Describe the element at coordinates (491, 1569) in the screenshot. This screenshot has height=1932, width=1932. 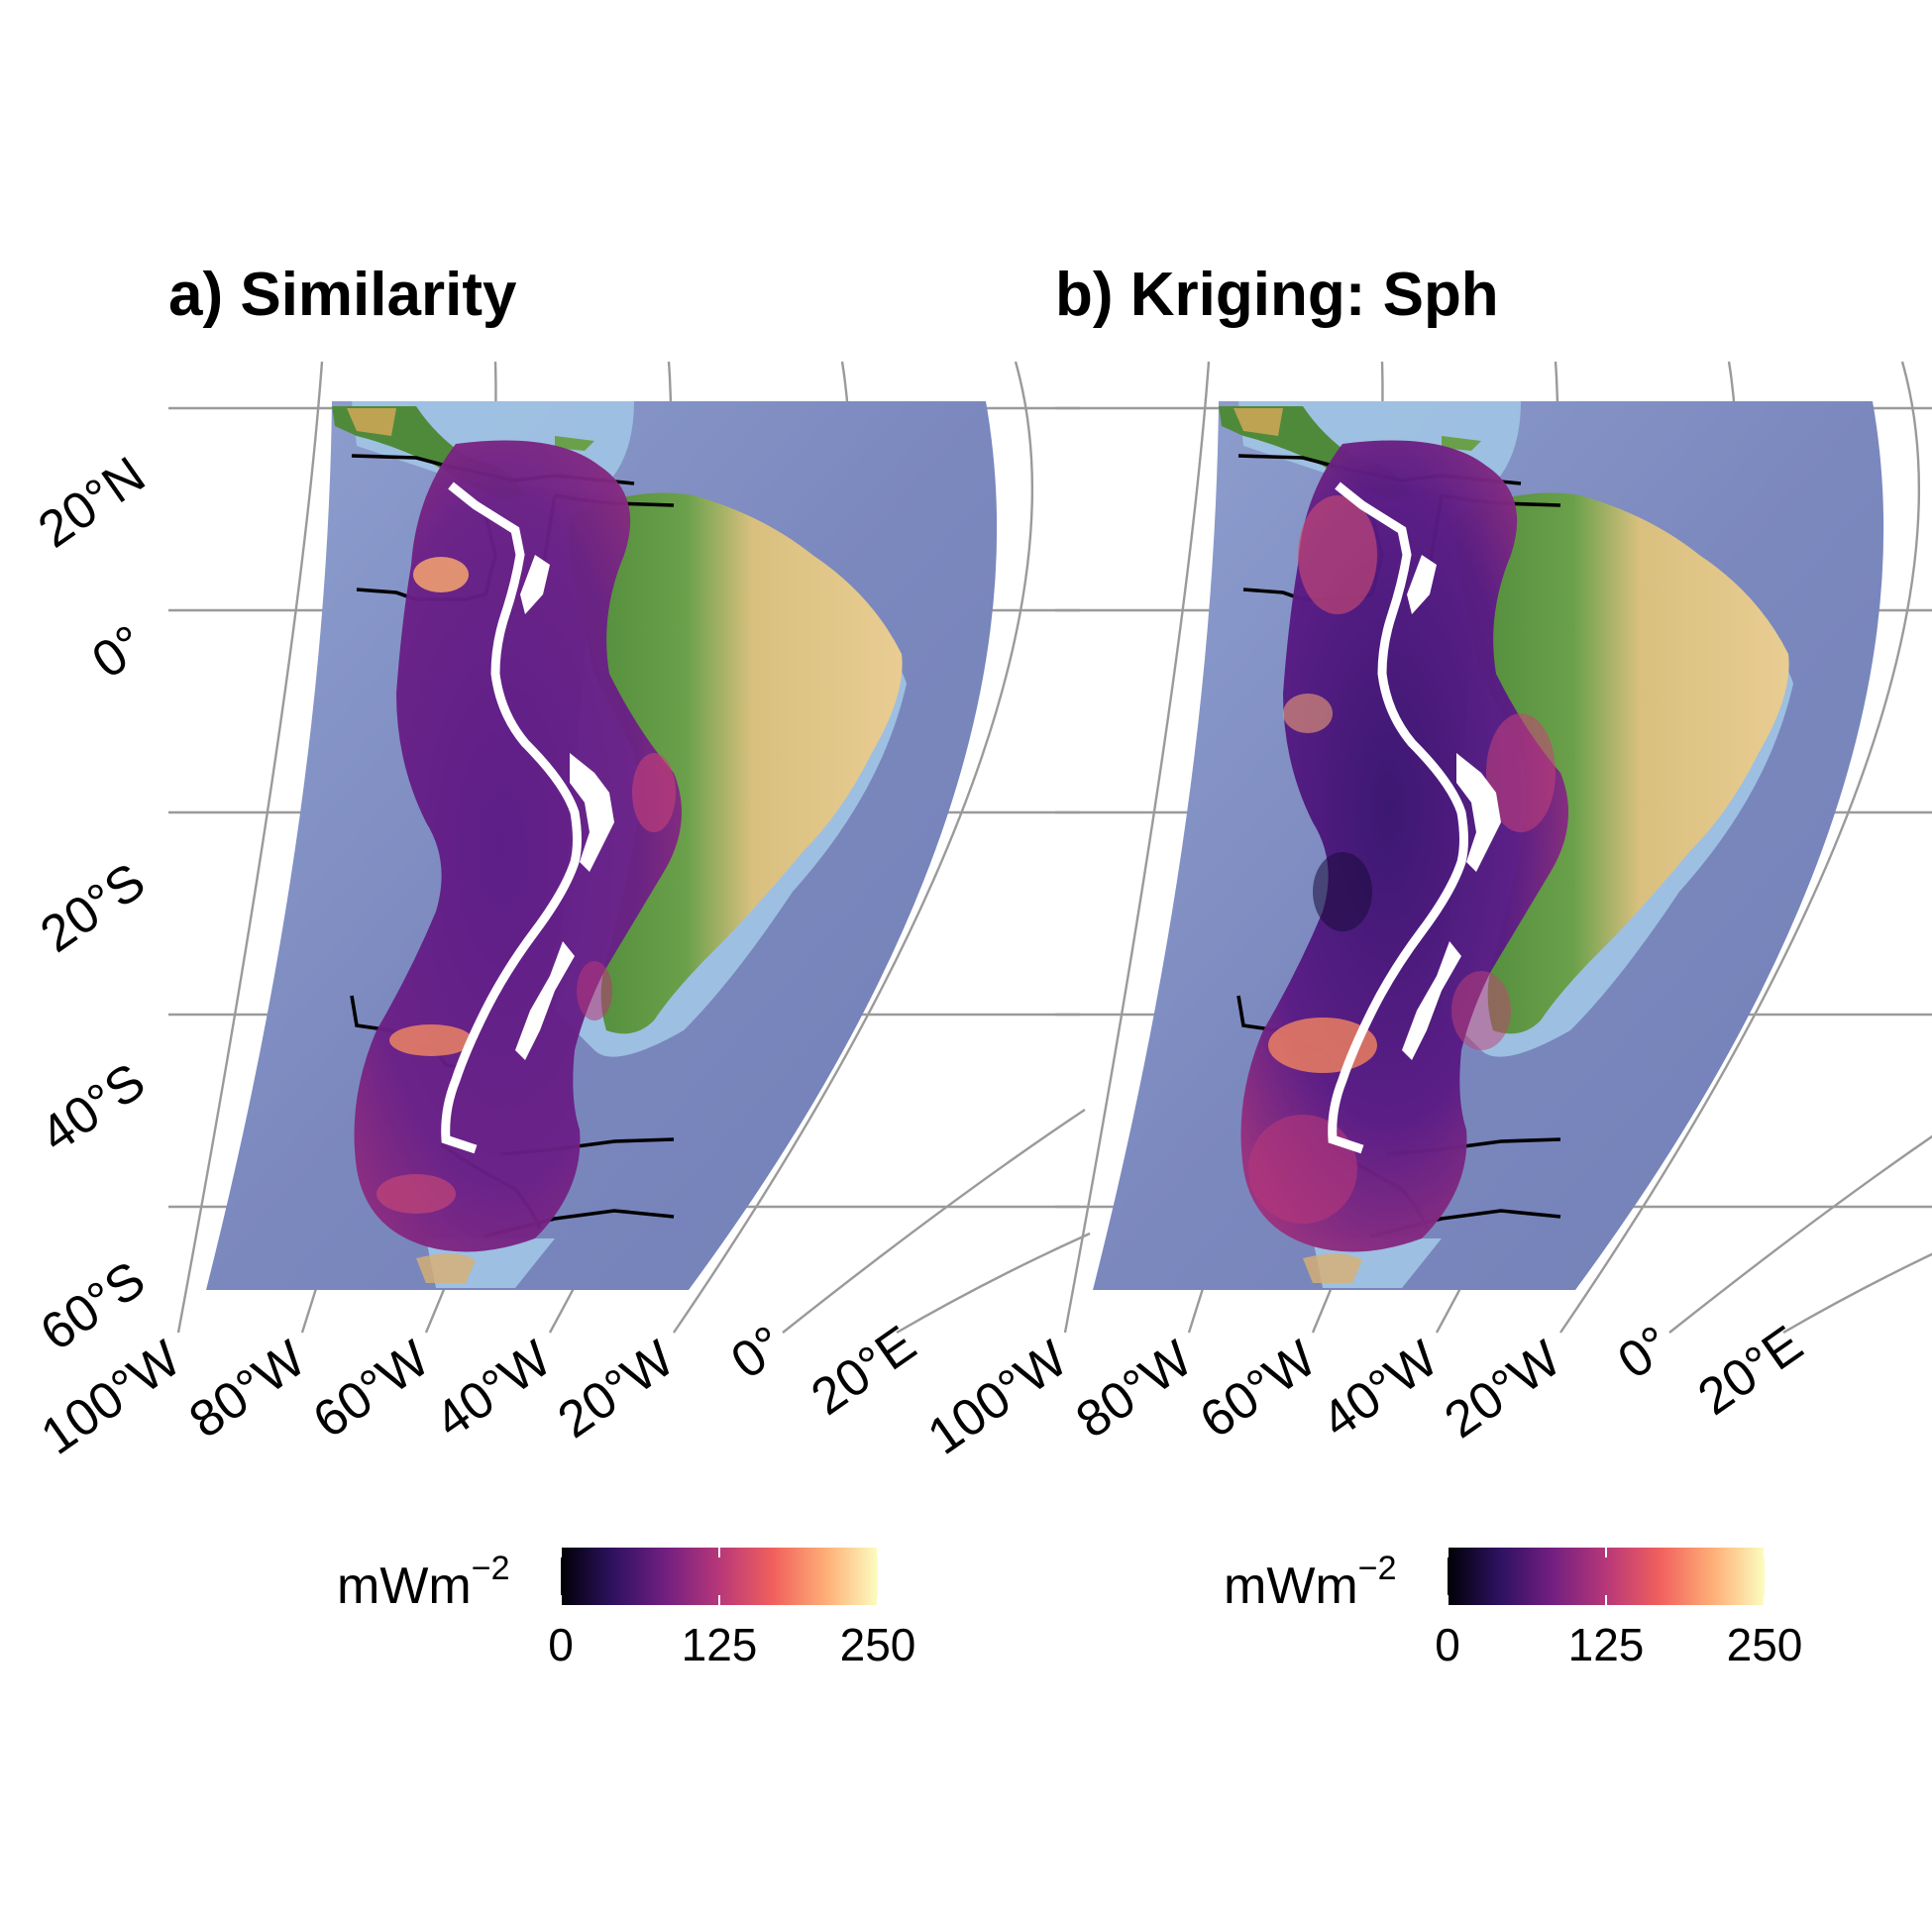
I see `legend-a-unit-exponent: −2` at that location.